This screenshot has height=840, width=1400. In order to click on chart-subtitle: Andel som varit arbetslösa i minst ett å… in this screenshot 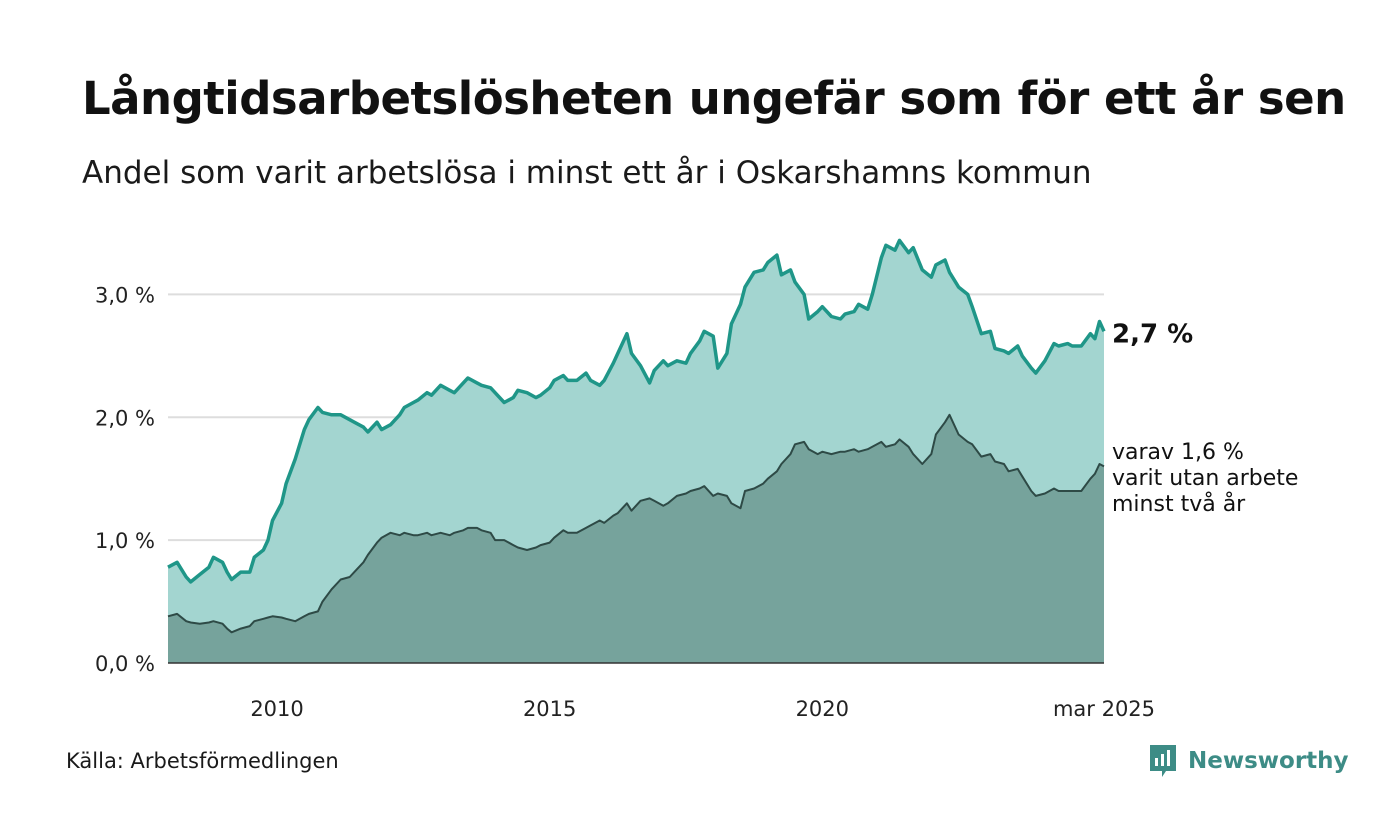, I will do `click(587, 173)`.